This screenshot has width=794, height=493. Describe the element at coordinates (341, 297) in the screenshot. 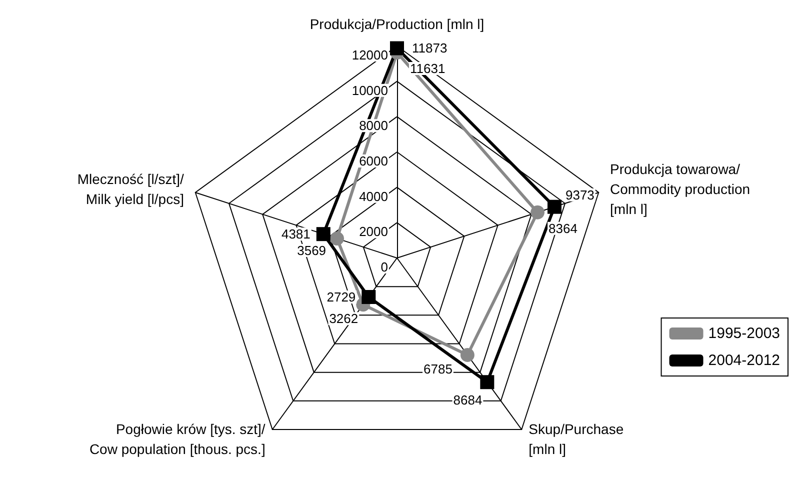

I see `data-label: 2729` at that location.